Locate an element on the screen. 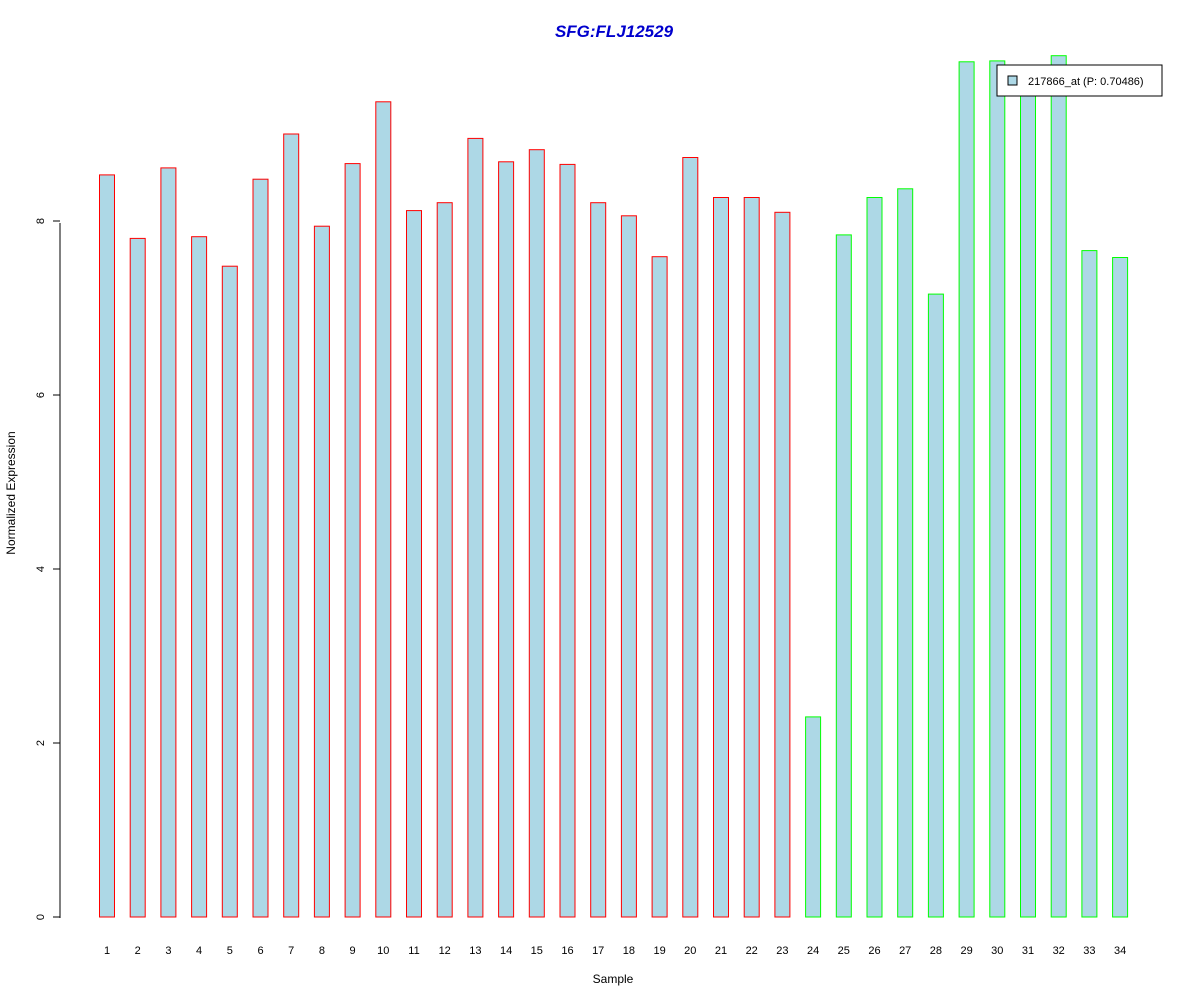  y-tick-label: 4 is located at coordinates (41, 569).